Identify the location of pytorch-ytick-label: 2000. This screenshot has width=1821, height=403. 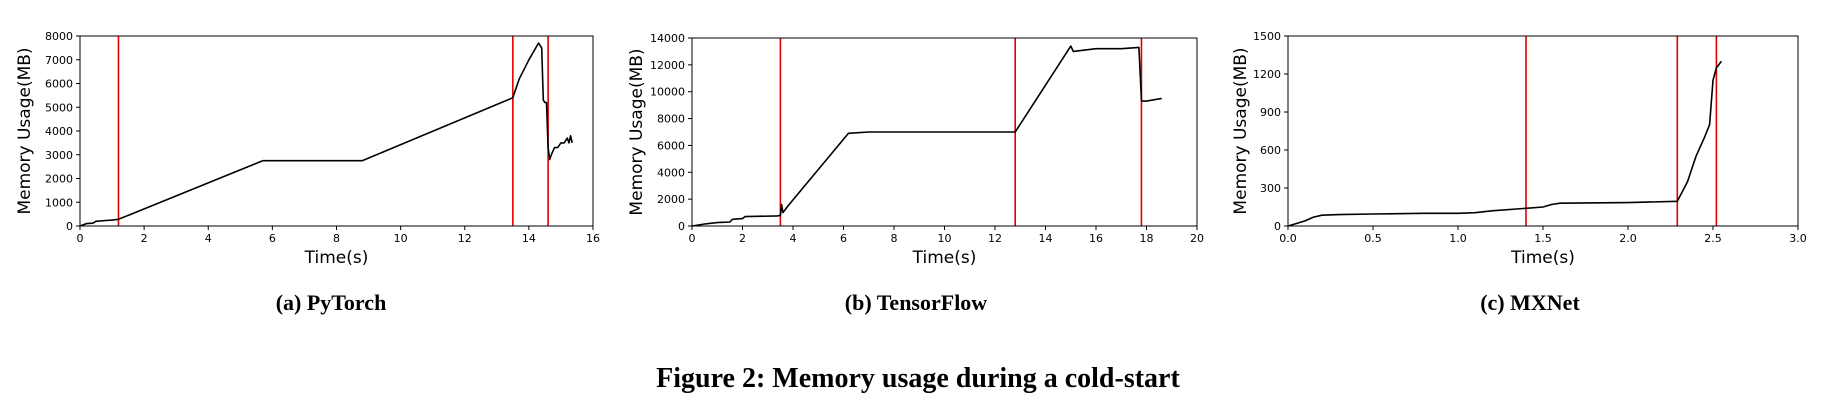
(59, 179).